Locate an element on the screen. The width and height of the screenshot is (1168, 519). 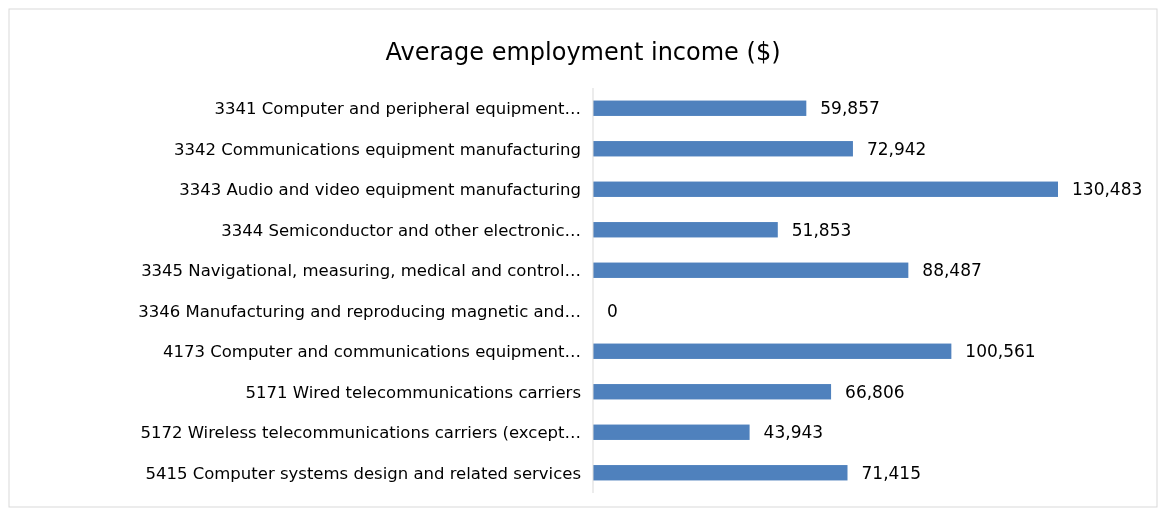
y-tick-label: 5171 Wired telecommunications carriers is located at coordinates (413, 392).